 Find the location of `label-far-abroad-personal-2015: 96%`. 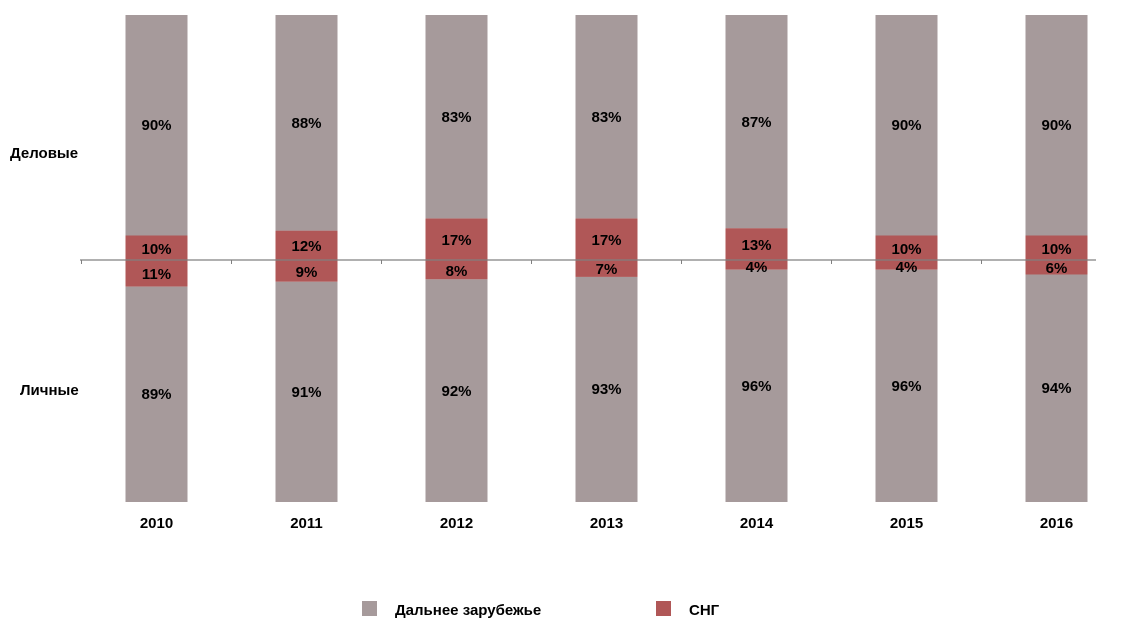

label-far-abroad-personal-2015: 96% is located at coordinates (906, 386).